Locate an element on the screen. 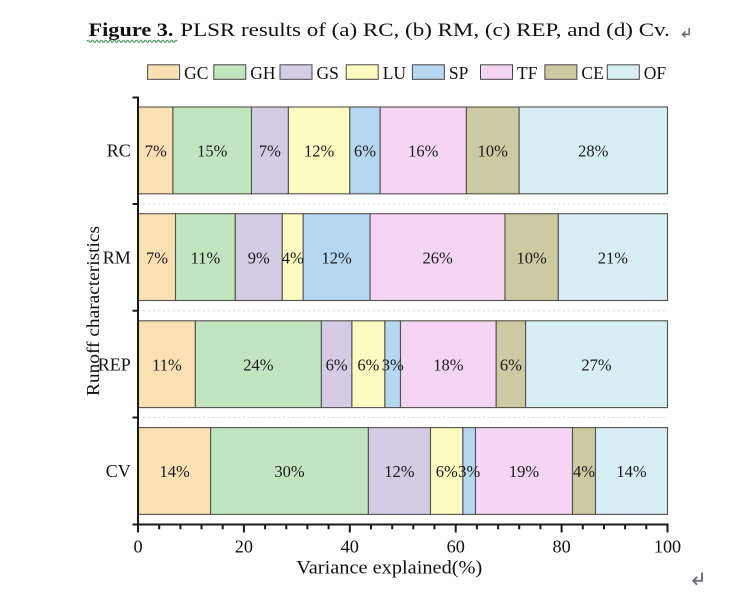 The height and width of the screenshot is (606, 740). svg-text: 28% is located at coordinates (593, 151).